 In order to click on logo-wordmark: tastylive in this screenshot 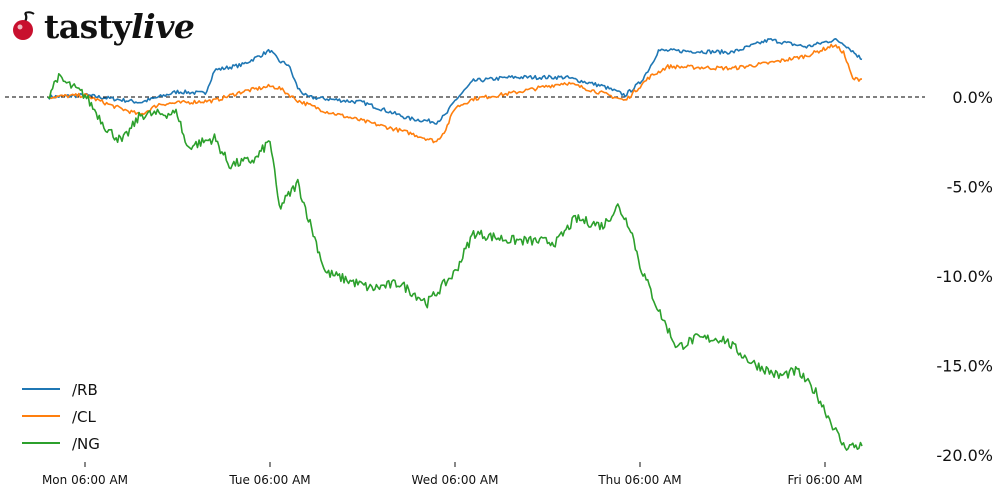, I will do `click(119, 26)`.